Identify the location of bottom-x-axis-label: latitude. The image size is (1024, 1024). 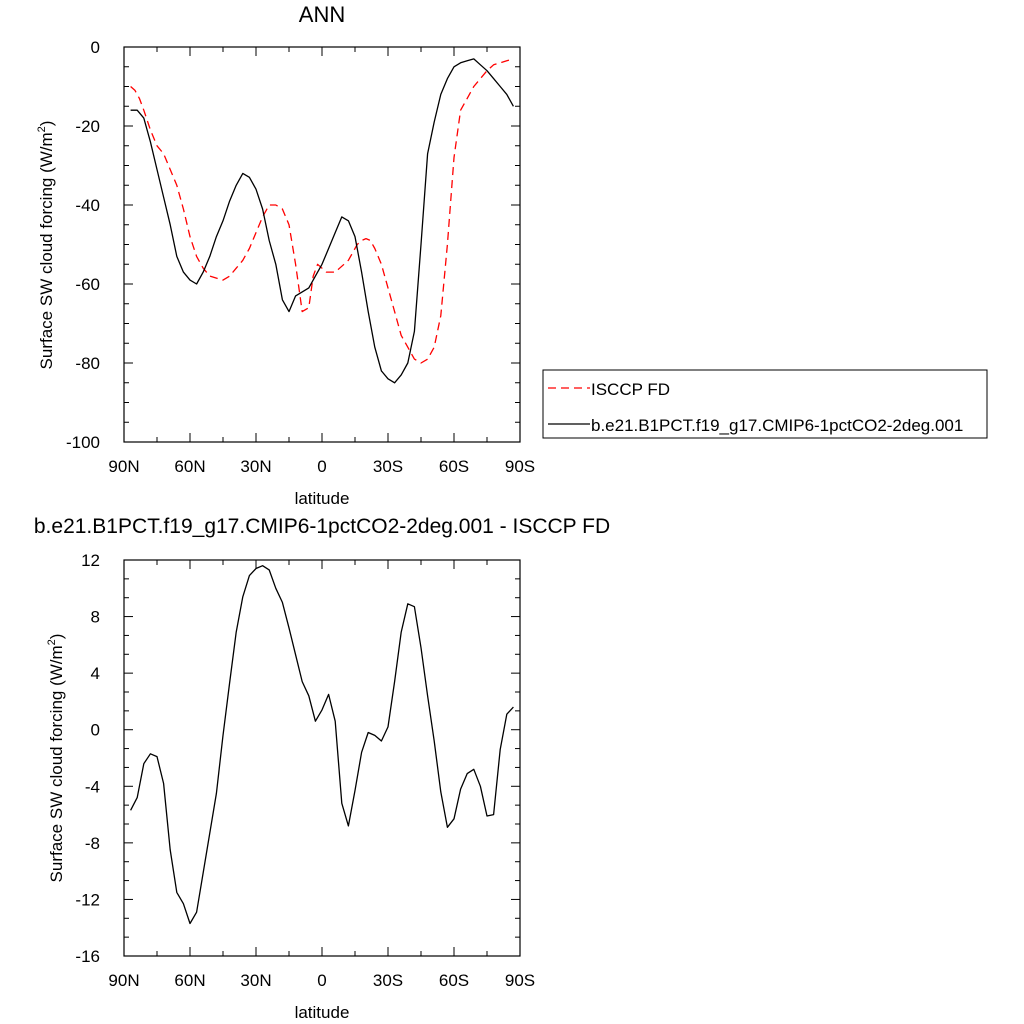
(322, 1012).